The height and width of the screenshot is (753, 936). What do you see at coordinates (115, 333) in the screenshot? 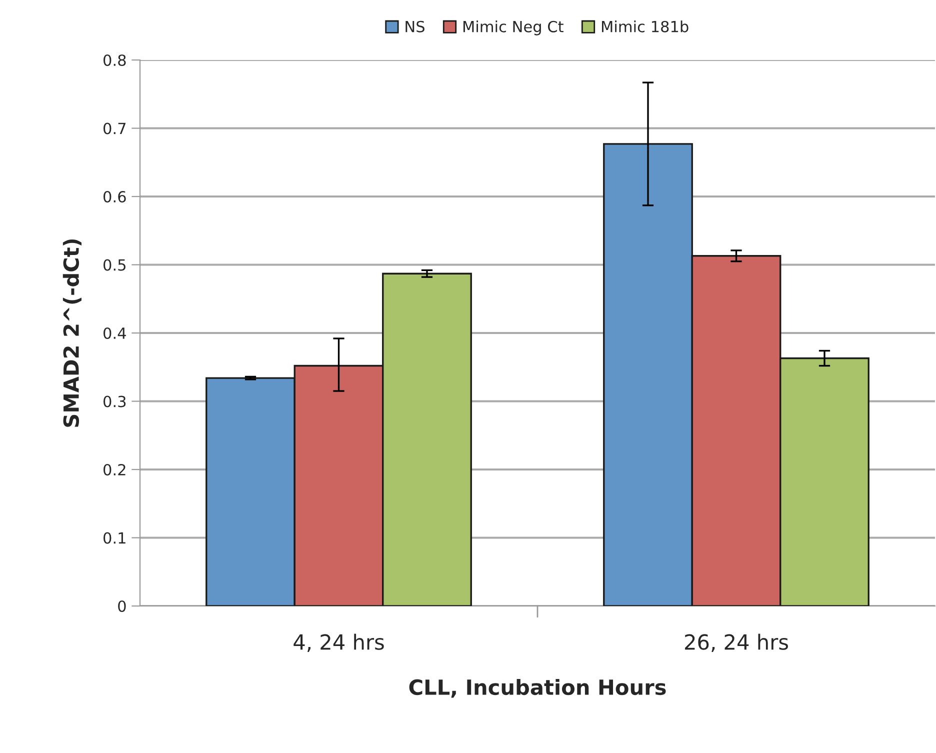
I see `y-tick-label: 0.4` at bounding box center [115, 333].